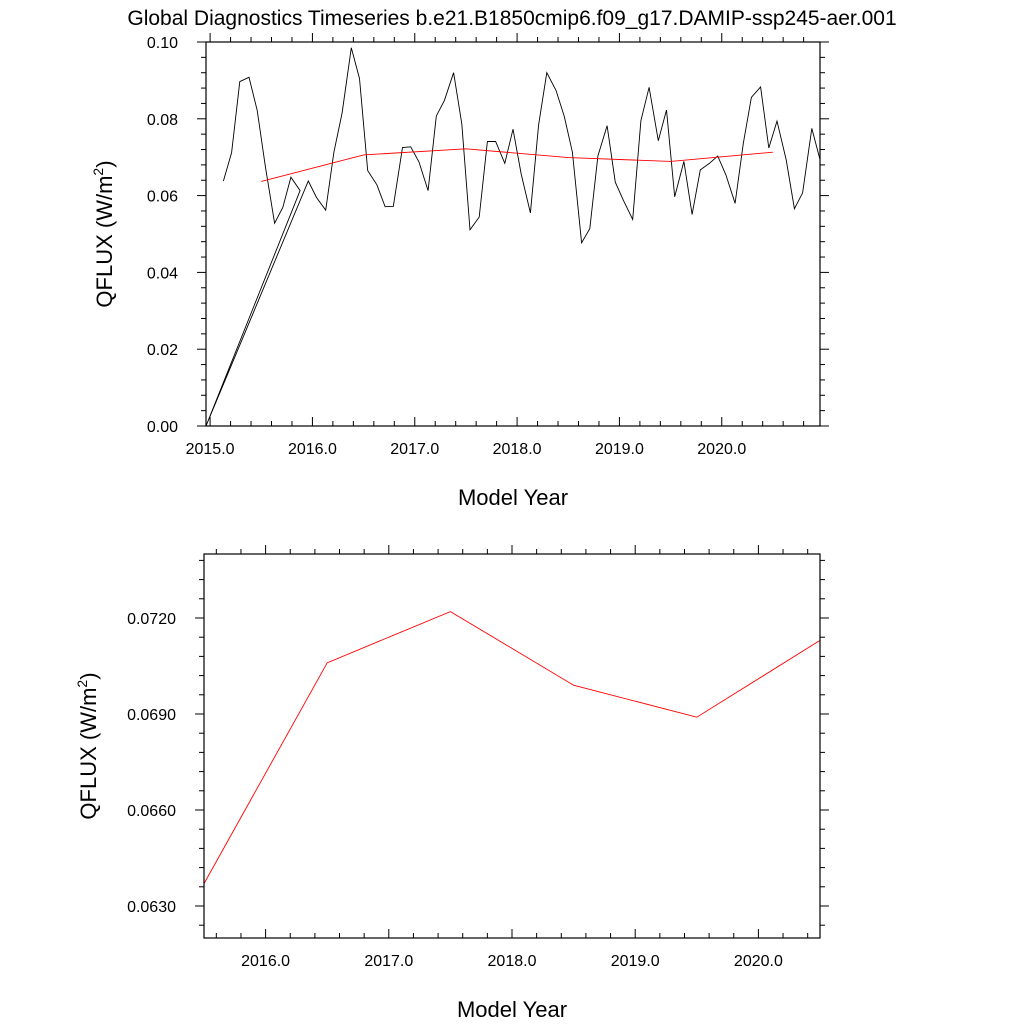 The height and width of the screenshot is (1024, 1024). What do you see at coordinates (758, 961) in the screenshot?
I see `bottom-x-tick-label: 2020.0` at bounding box center [758, 961].